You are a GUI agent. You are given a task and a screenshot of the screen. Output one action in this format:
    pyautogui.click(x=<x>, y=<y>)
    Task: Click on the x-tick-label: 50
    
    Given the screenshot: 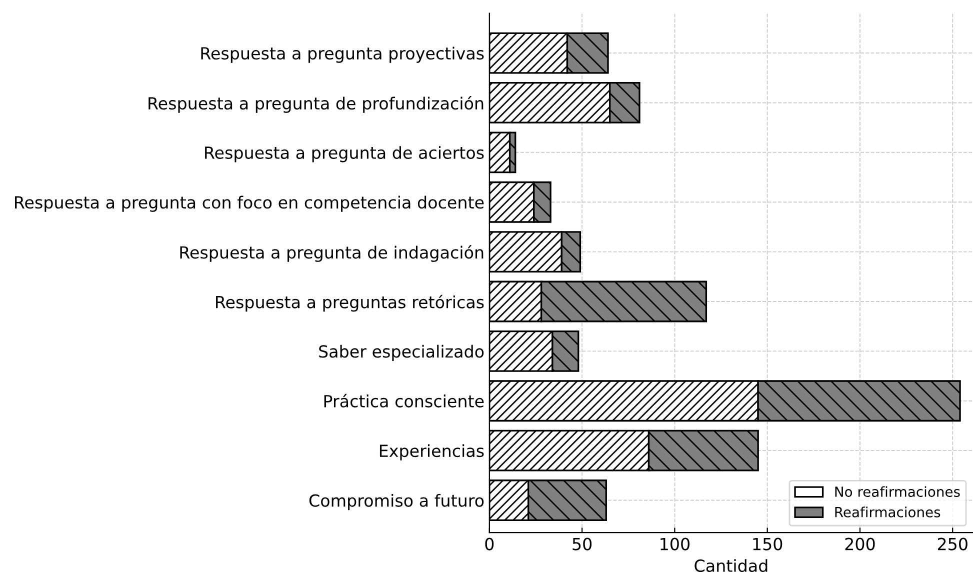 What is the action you would take?
    pyautogui.click(x=582, y=544)
    